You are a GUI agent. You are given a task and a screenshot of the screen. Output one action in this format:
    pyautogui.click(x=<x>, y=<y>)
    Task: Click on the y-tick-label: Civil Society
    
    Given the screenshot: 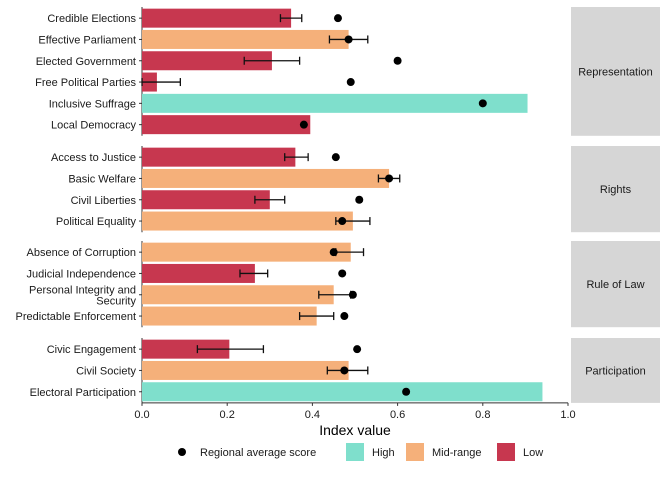 What is the action you would take?
    pyautogui.click(x=106, y=371)
    